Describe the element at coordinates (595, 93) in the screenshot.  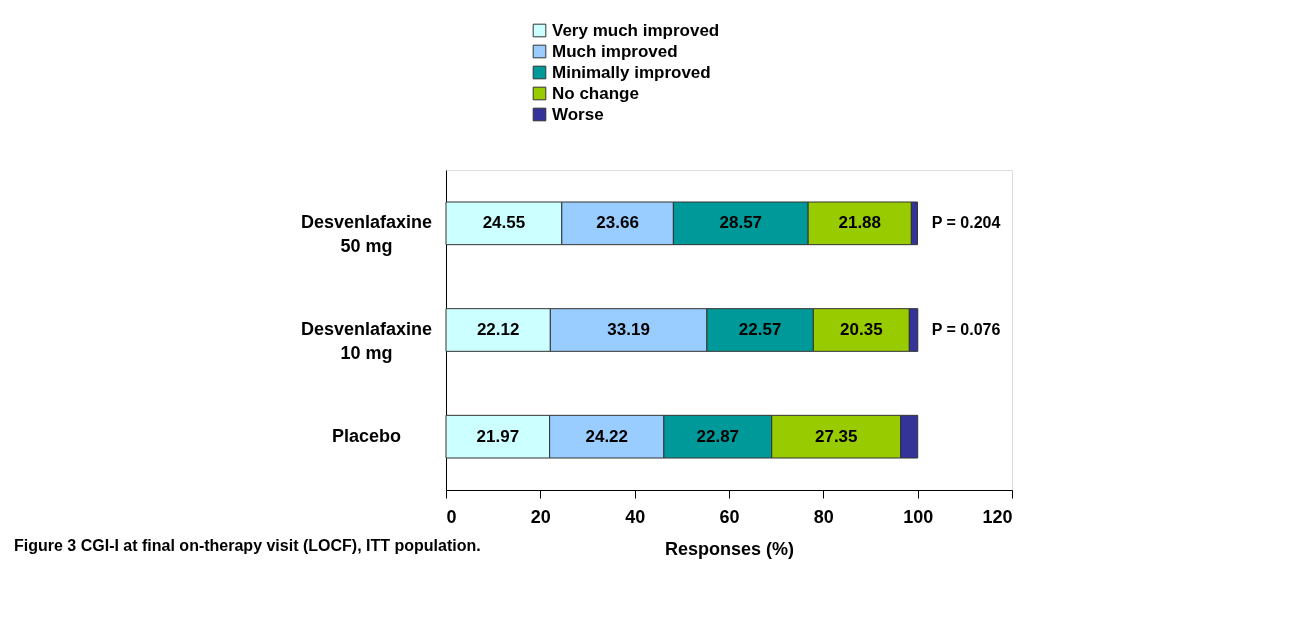
I see `legend-label: No change` at that location.